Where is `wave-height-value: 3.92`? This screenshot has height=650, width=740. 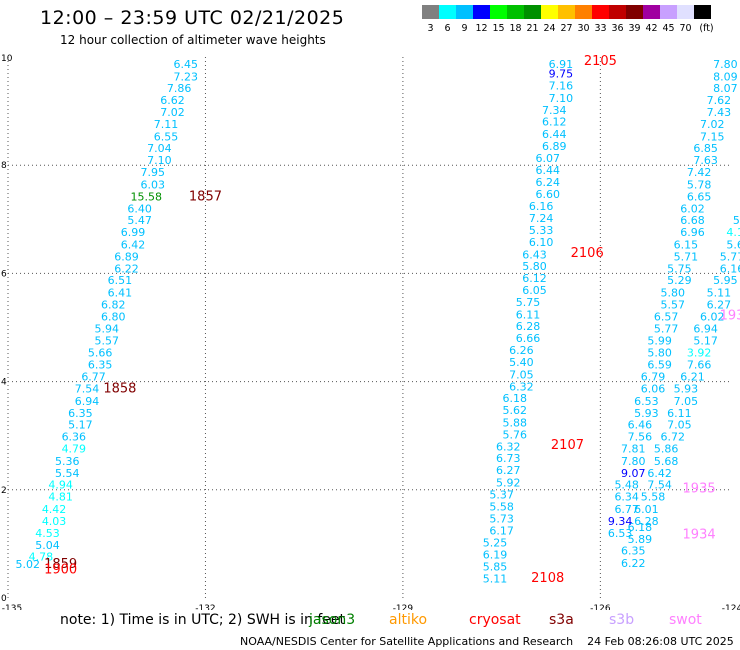 wave-height-value: 3.92 is located at coordinates (699, 353).